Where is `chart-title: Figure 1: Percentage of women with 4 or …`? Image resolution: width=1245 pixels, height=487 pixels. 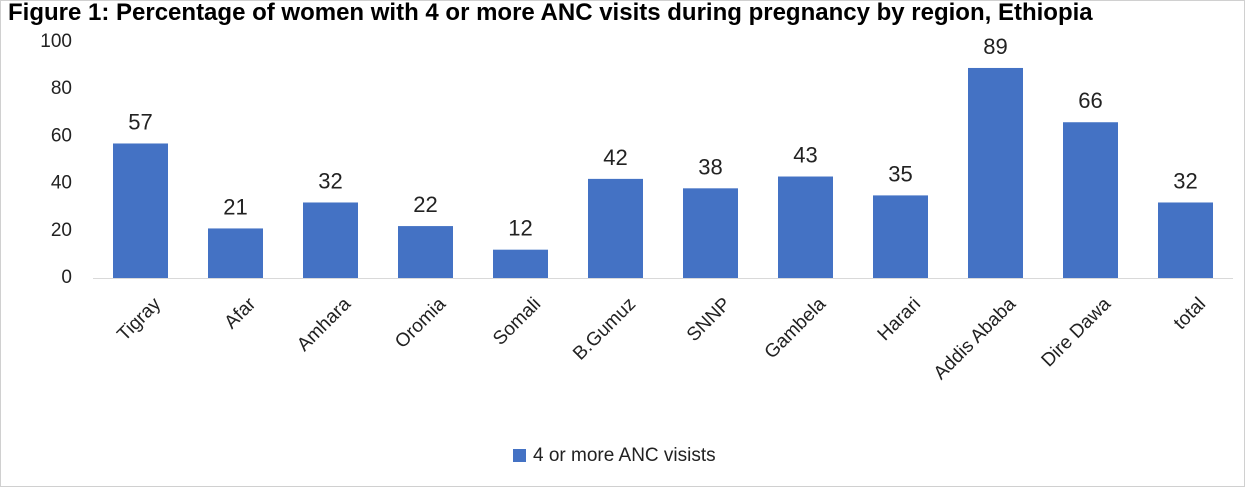
chart-title: Figure 1: Percentage of women with 4 or … is located at coordinates (550, 13).